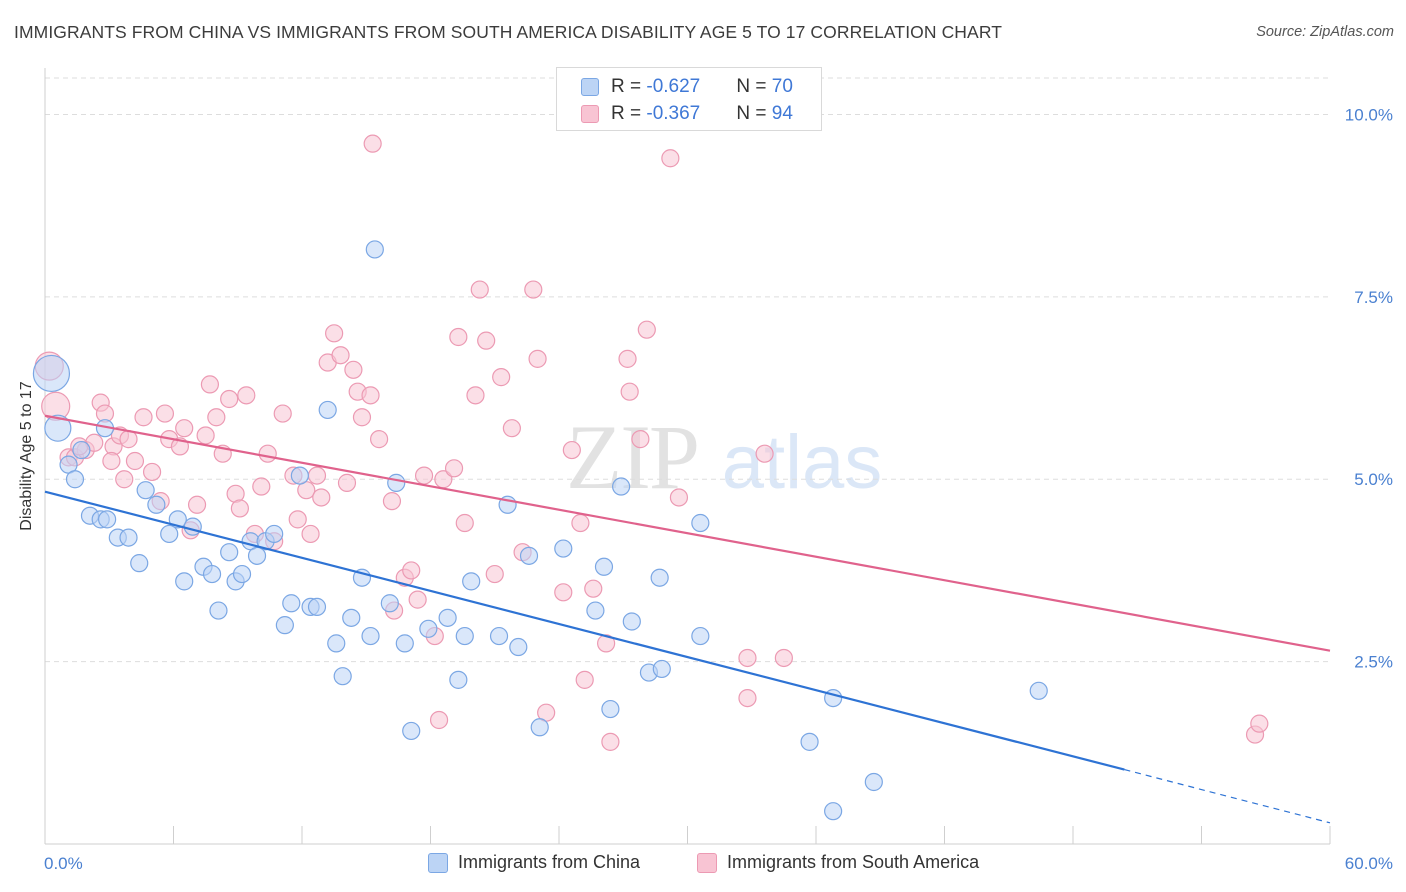 The image size is (1406, 892). Describe the element at coordinates (629, 86) in the screenshot. I see `legend-r-label: R =` at that location.